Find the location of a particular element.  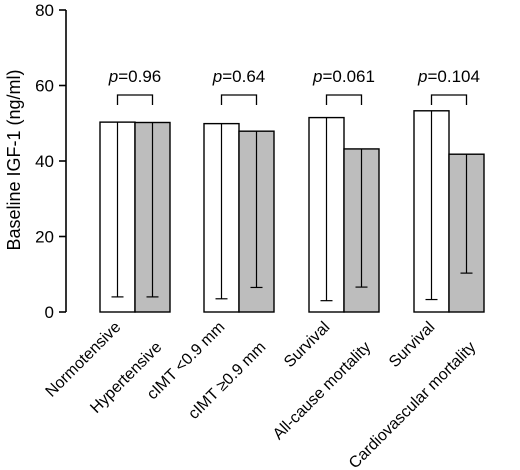

y-tick-label: 80 is located at coordinates (44, 10).